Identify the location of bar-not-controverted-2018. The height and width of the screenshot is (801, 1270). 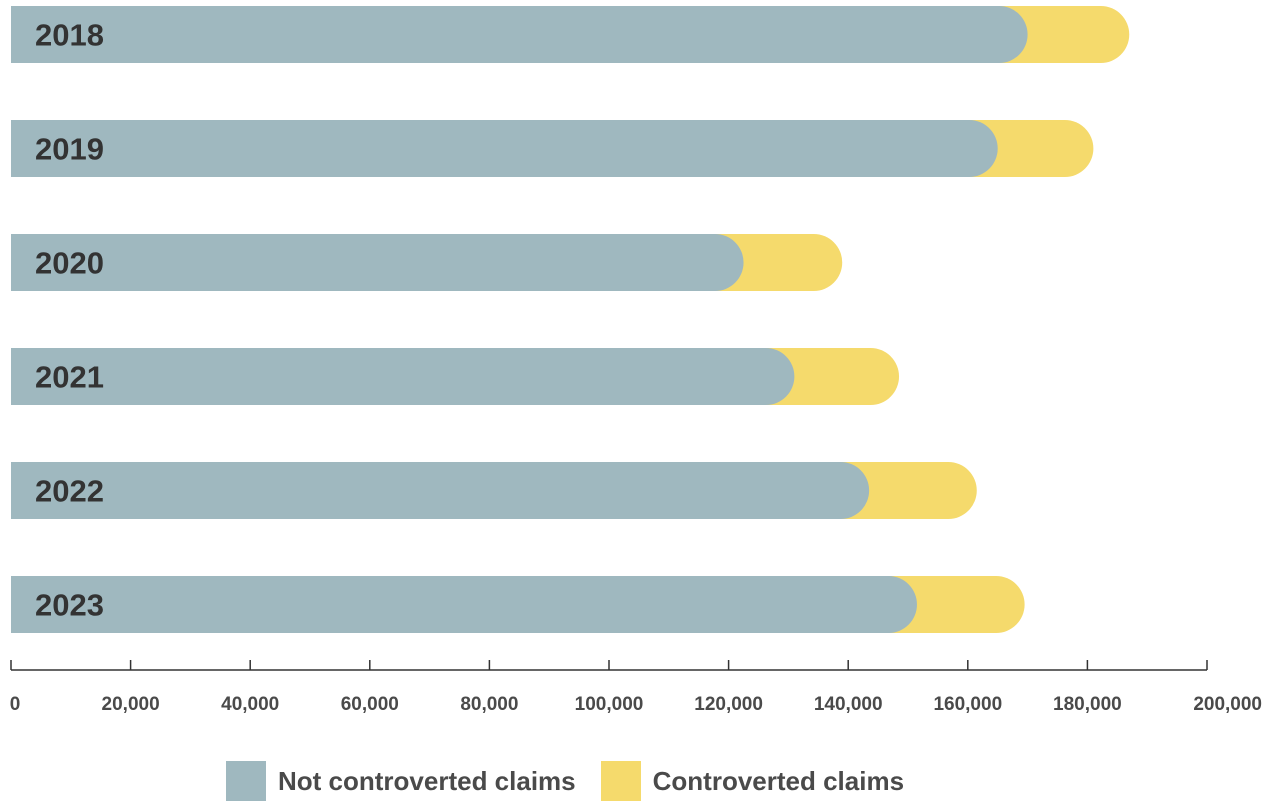
(519, 34).